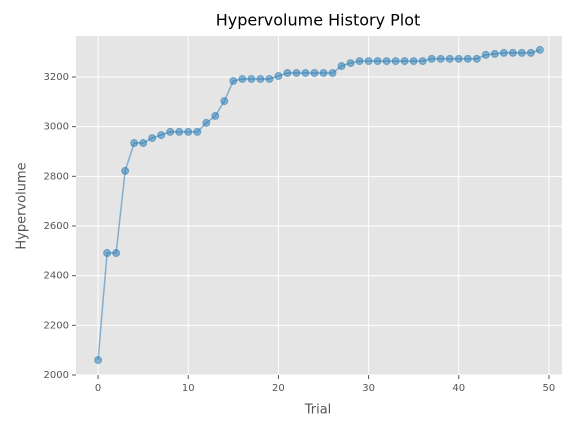 The image size is (576, 432). I want to click on chart-title: Hypervolume History Plot, so click(318, 20).